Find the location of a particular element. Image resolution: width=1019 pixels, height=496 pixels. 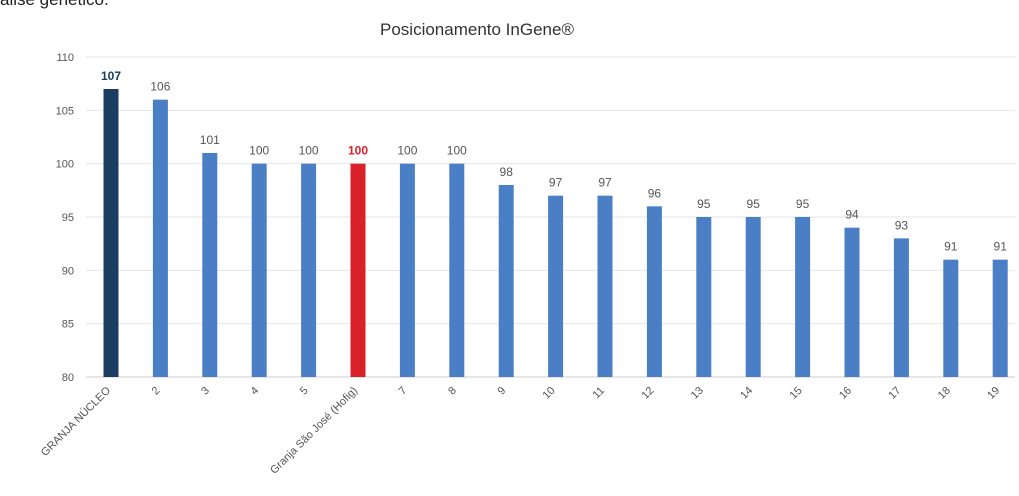

x-tick-label: 14 is located at coordinates (746, 393).